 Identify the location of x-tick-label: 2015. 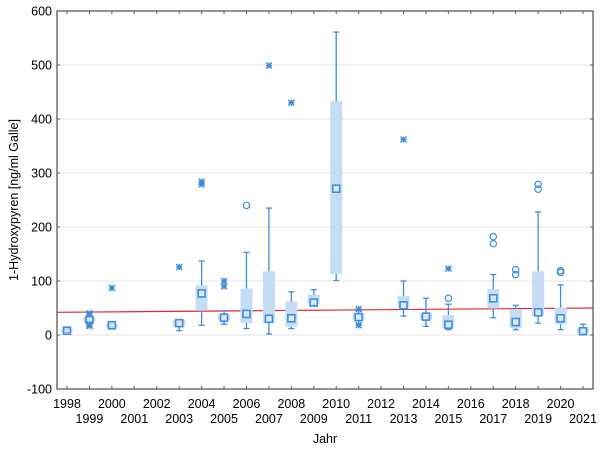
(448, 419).